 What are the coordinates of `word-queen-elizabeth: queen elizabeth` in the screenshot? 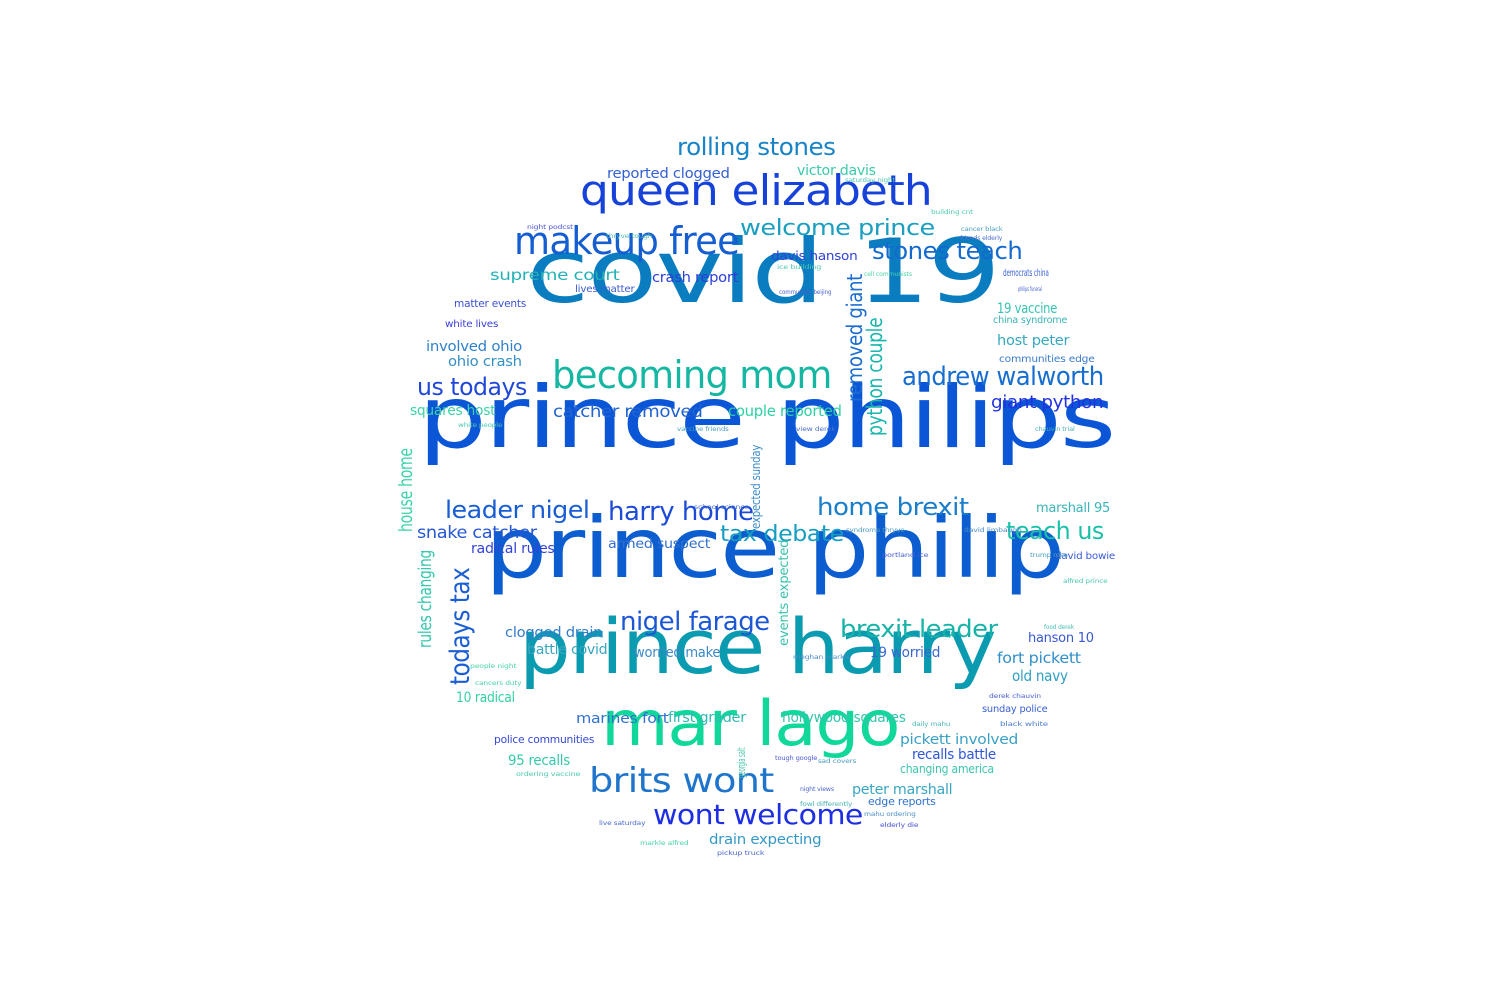 It's located at (756, 190).